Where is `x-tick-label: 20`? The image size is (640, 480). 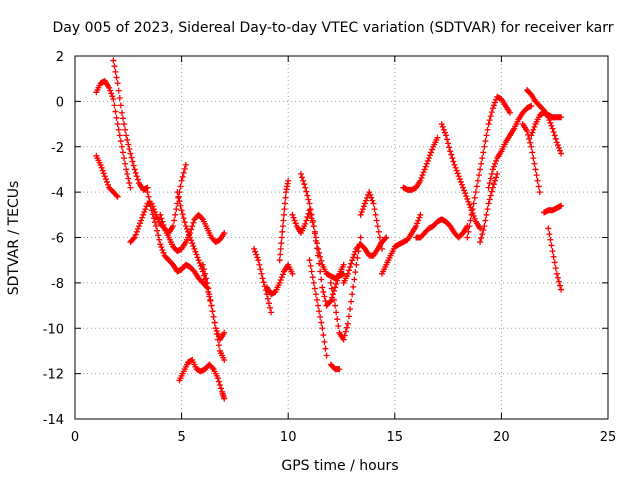 x-tick-label: 20 is located at coordinates (501, 437).